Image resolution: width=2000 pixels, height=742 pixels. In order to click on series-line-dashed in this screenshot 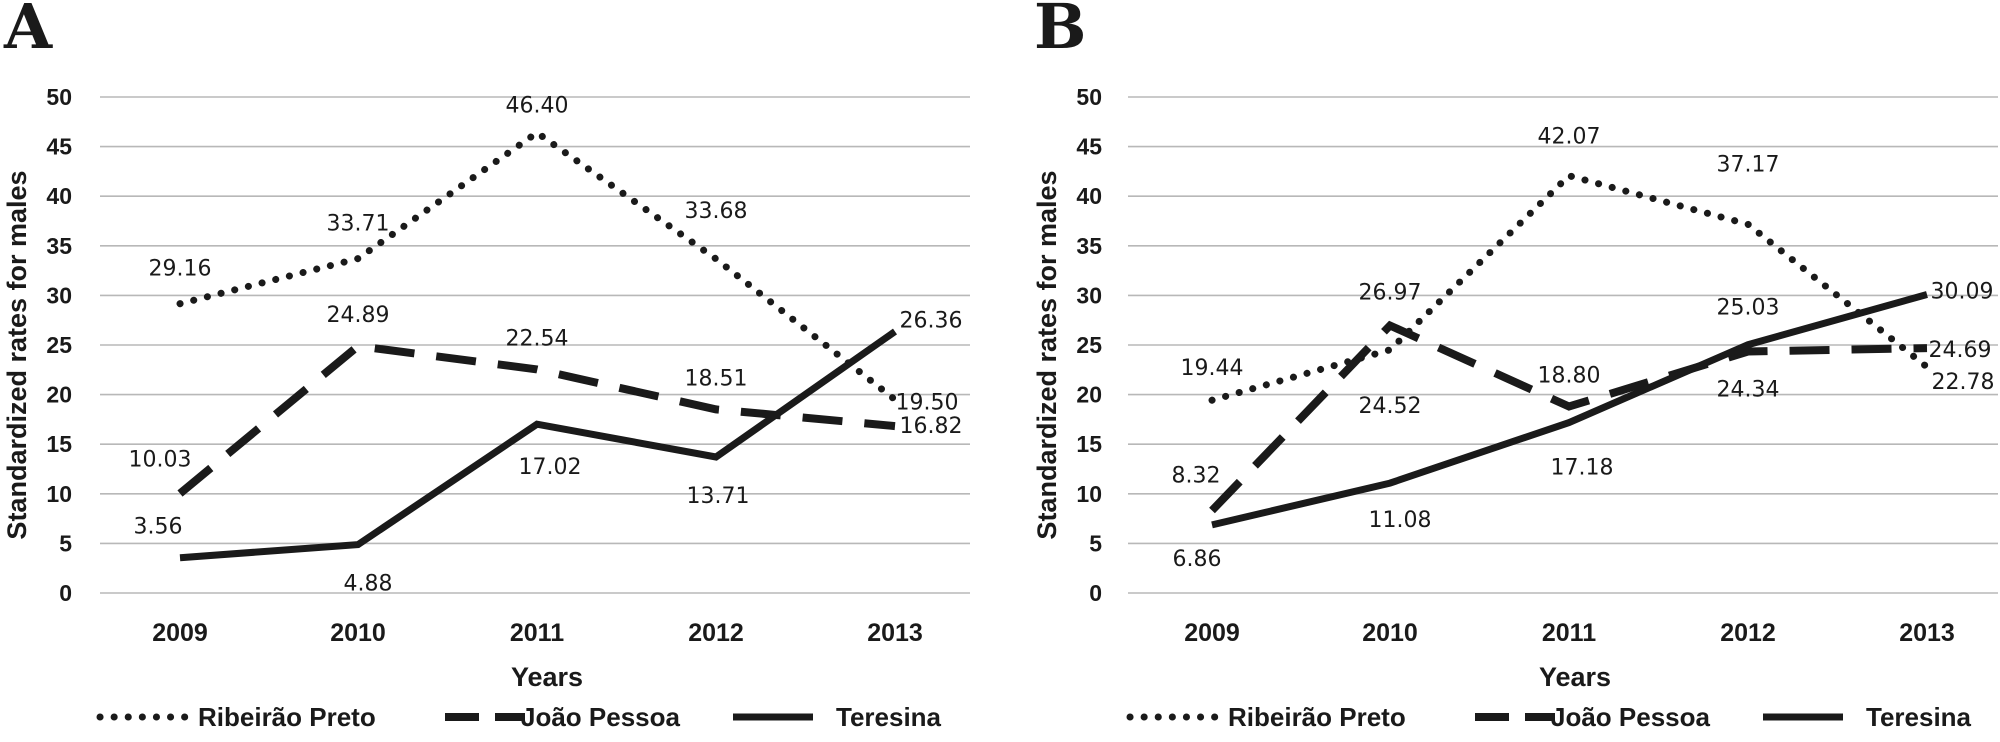, I will do `click(1568, 417)`.